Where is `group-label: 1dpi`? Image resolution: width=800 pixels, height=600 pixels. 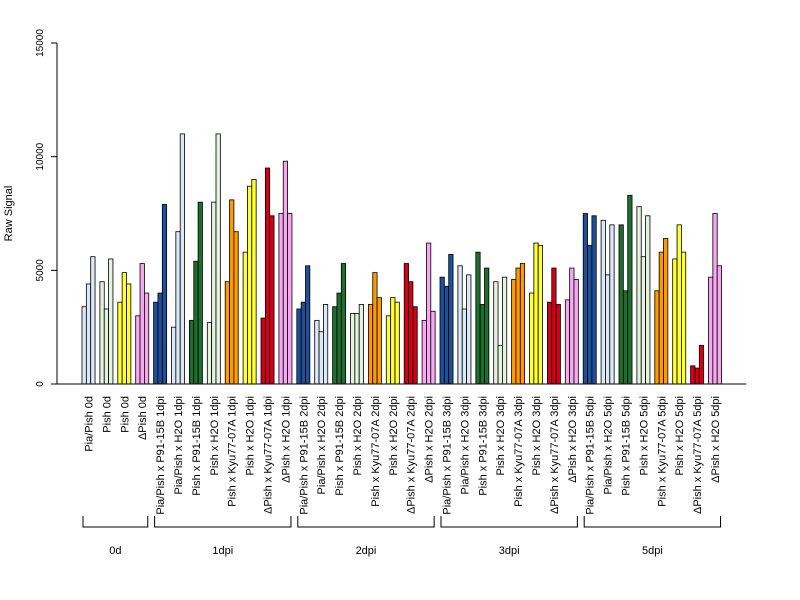 group-label: 1dpi is located at coordinates (222, 551).